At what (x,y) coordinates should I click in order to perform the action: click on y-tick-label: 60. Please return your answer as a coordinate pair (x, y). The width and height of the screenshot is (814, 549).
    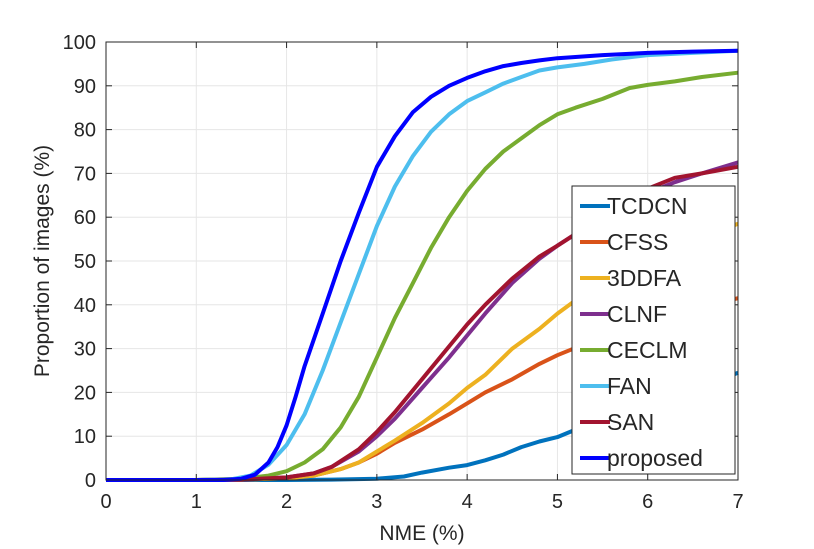
    Looking at the image, I should click on (85, 218).